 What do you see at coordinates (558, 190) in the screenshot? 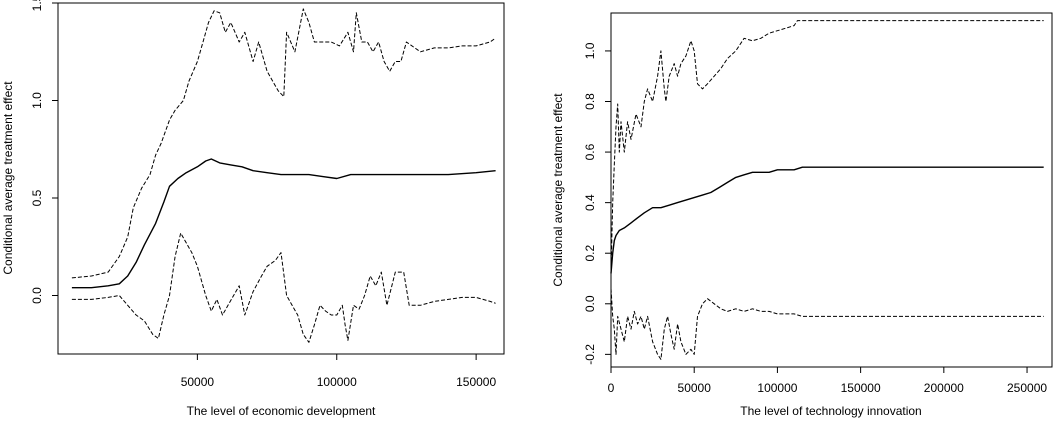
I see `right-y-axis-label: Conditional average treatment effect` at bounding box center [558, 190].